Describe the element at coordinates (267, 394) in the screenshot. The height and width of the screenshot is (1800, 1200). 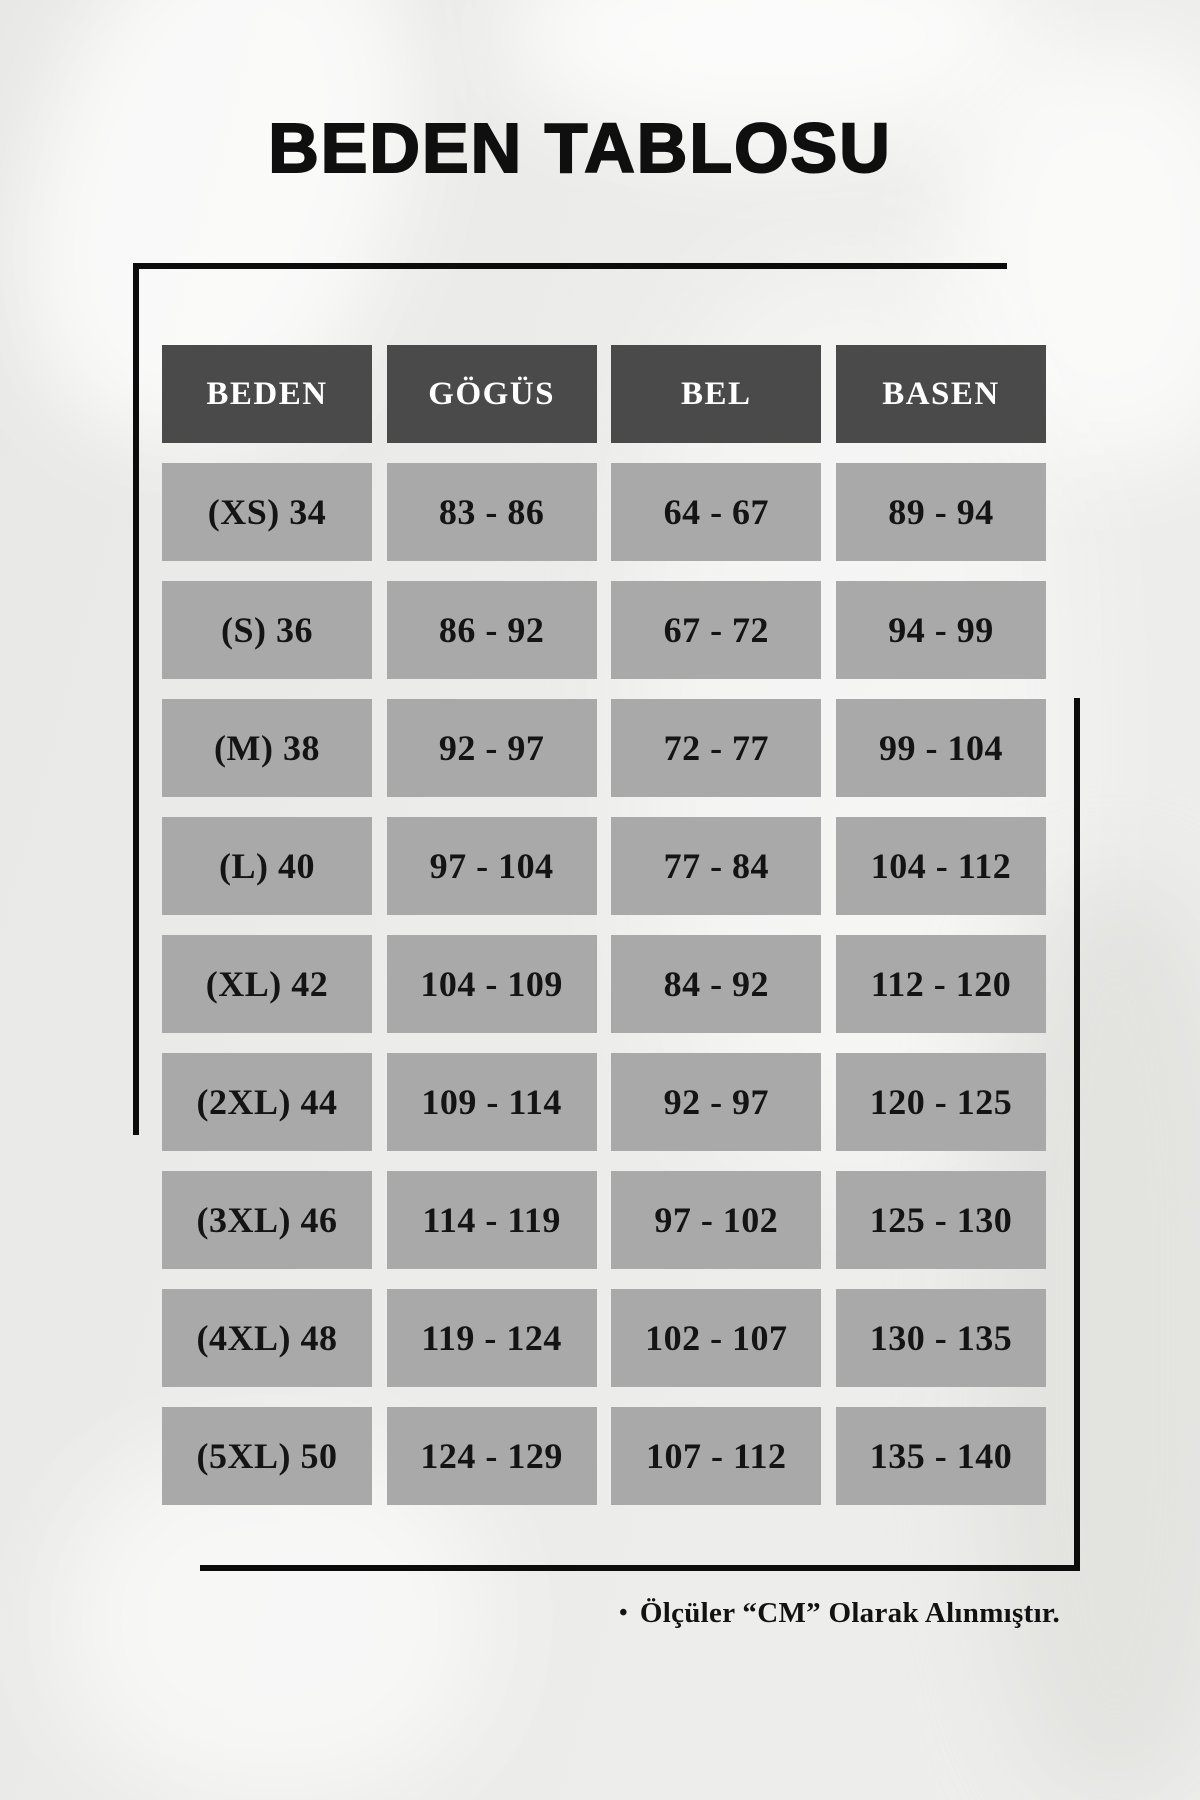
I see `column-header-beden: BEDEN` at that location.